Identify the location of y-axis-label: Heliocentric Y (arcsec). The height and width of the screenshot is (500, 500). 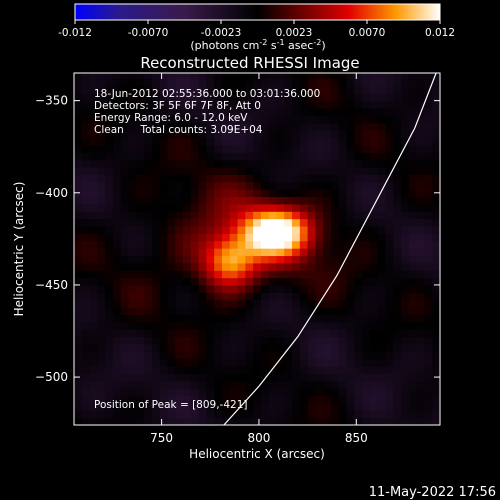
(19, 249).